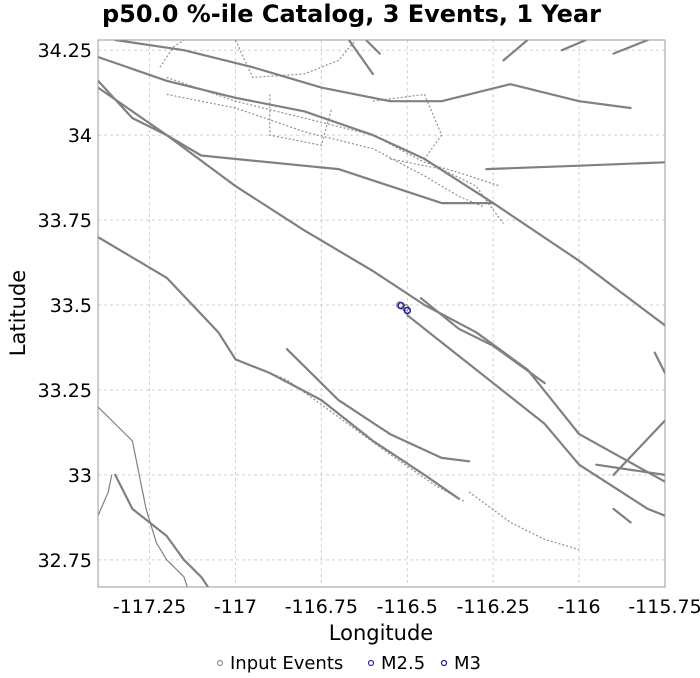 The image size is (700, 678). Describe the element at coordinates (235, 607) in the screenshot. I see `x-tick-label-1: -117` at that location.